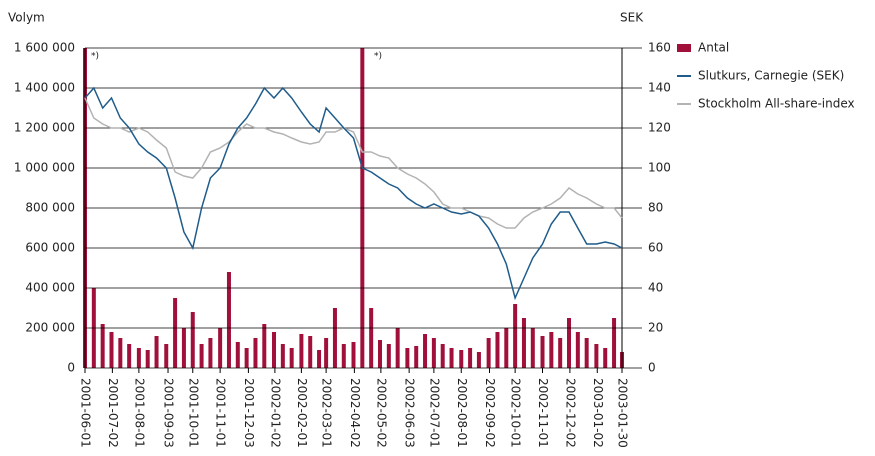 The image size is (875, 456). I want to click on x-tick-label: 2002-09-02, so click(490, 413).